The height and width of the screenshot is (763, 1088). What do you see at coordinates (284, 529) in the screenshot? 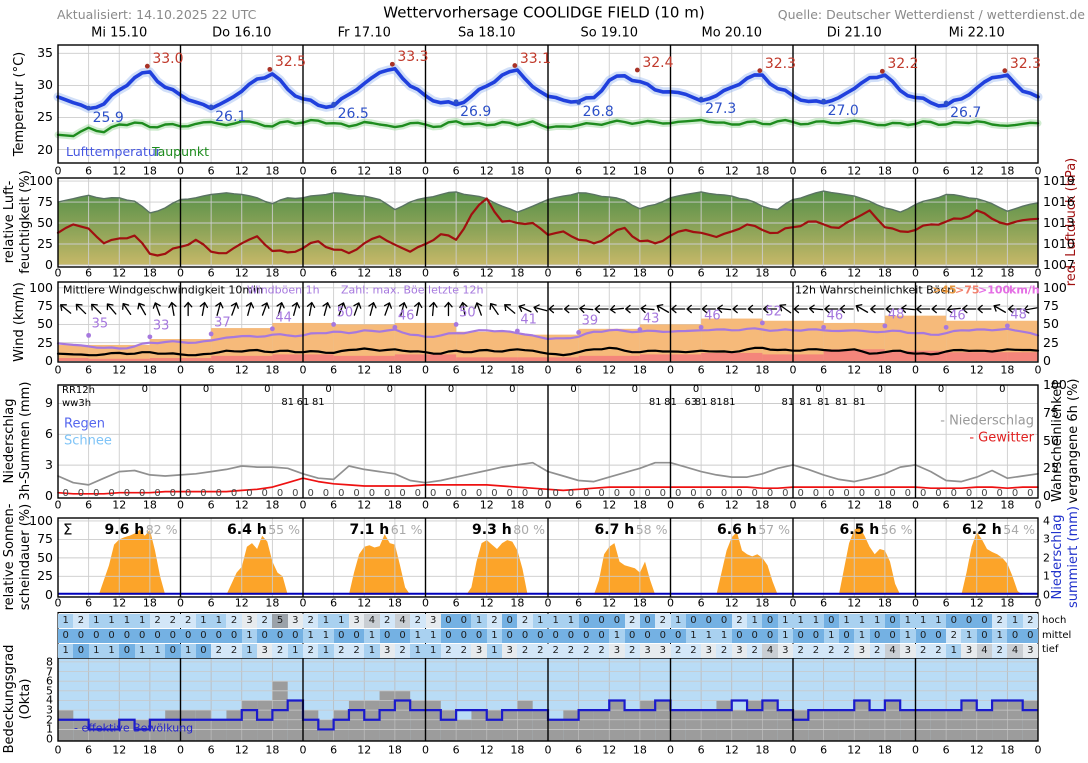
I see `sunshine-percent-value: 55 %` at bounding box center [284, 529].